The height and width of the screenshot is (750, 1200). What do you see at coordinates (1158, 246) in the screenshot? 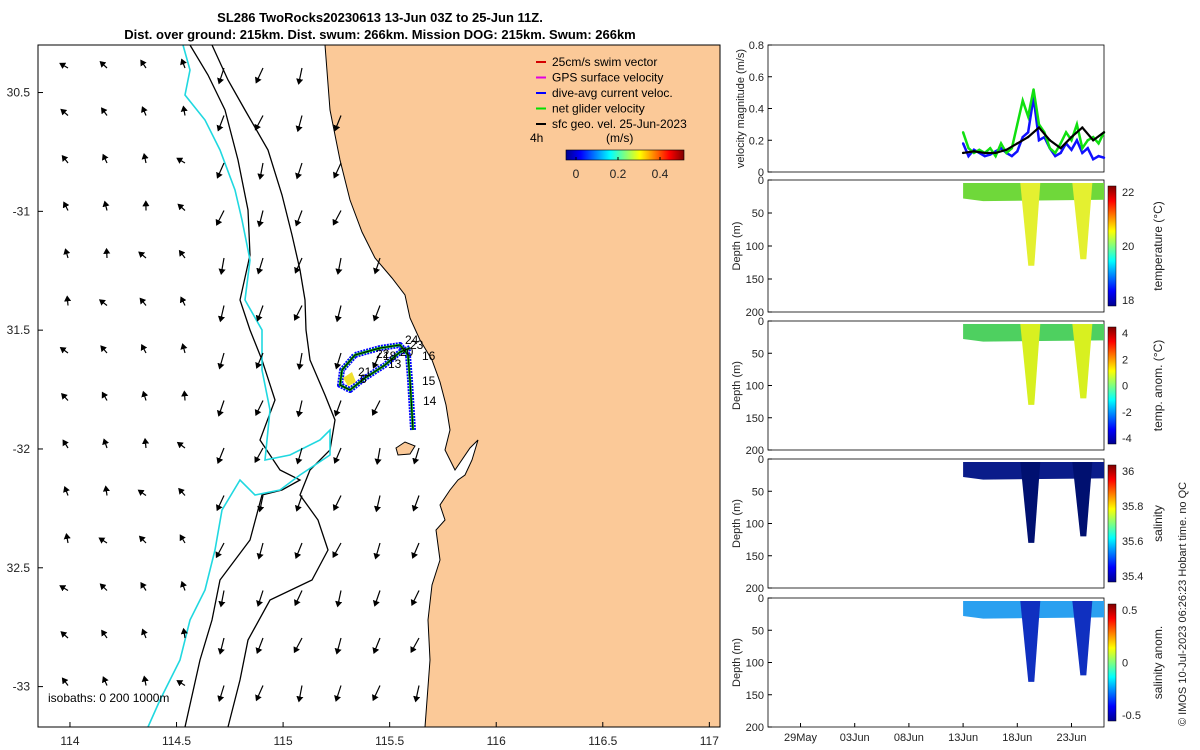
I see `colorbar-label: temperature (°C)` at bounding box center [1158, 246].